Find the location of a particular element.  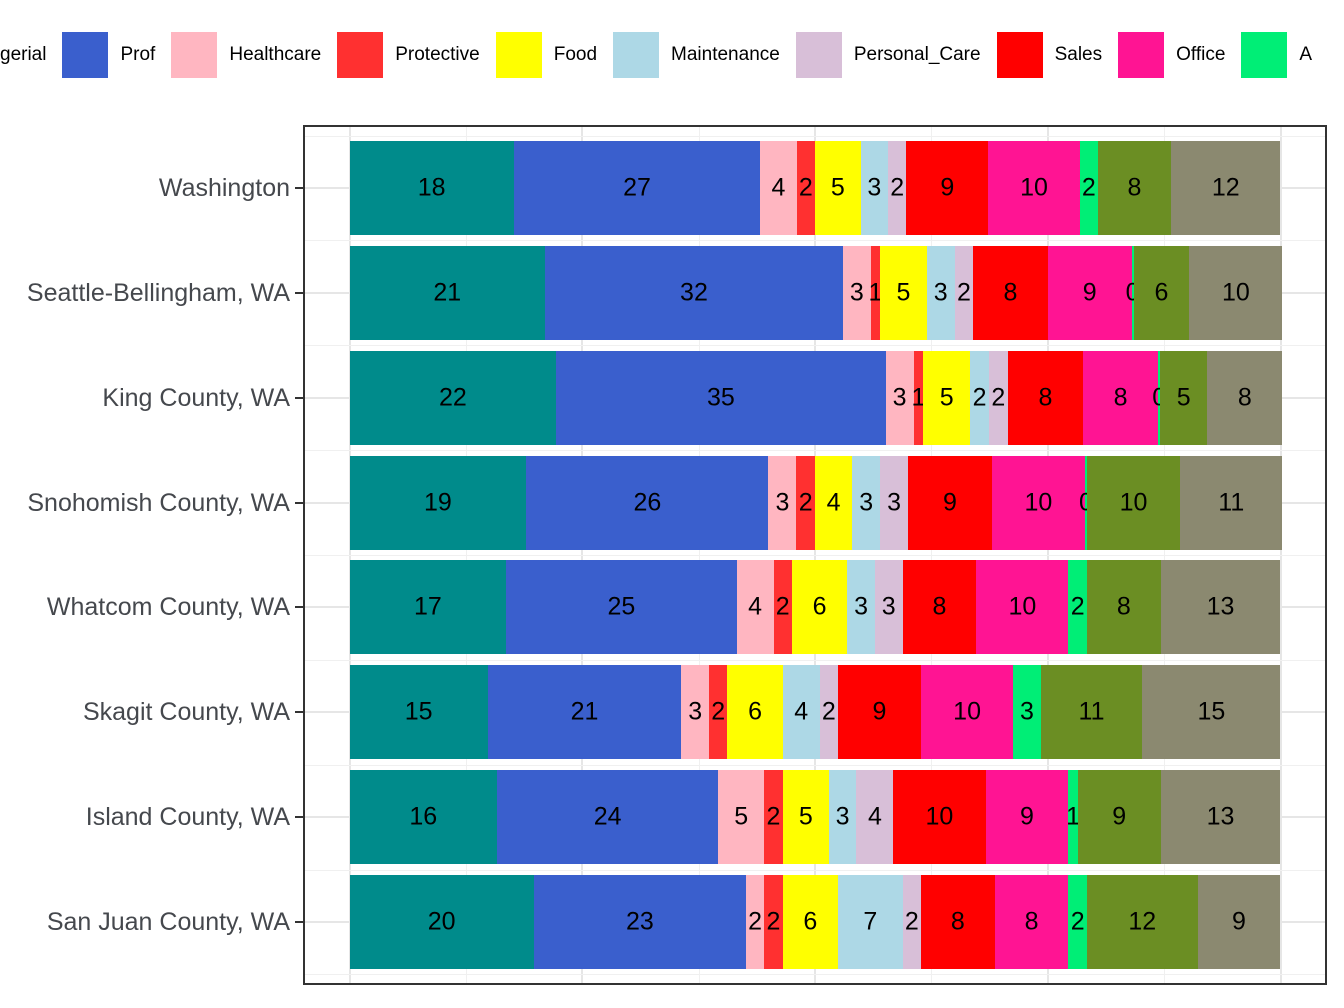

legend-label: Personal_Care is located at coordinates (917, 54).